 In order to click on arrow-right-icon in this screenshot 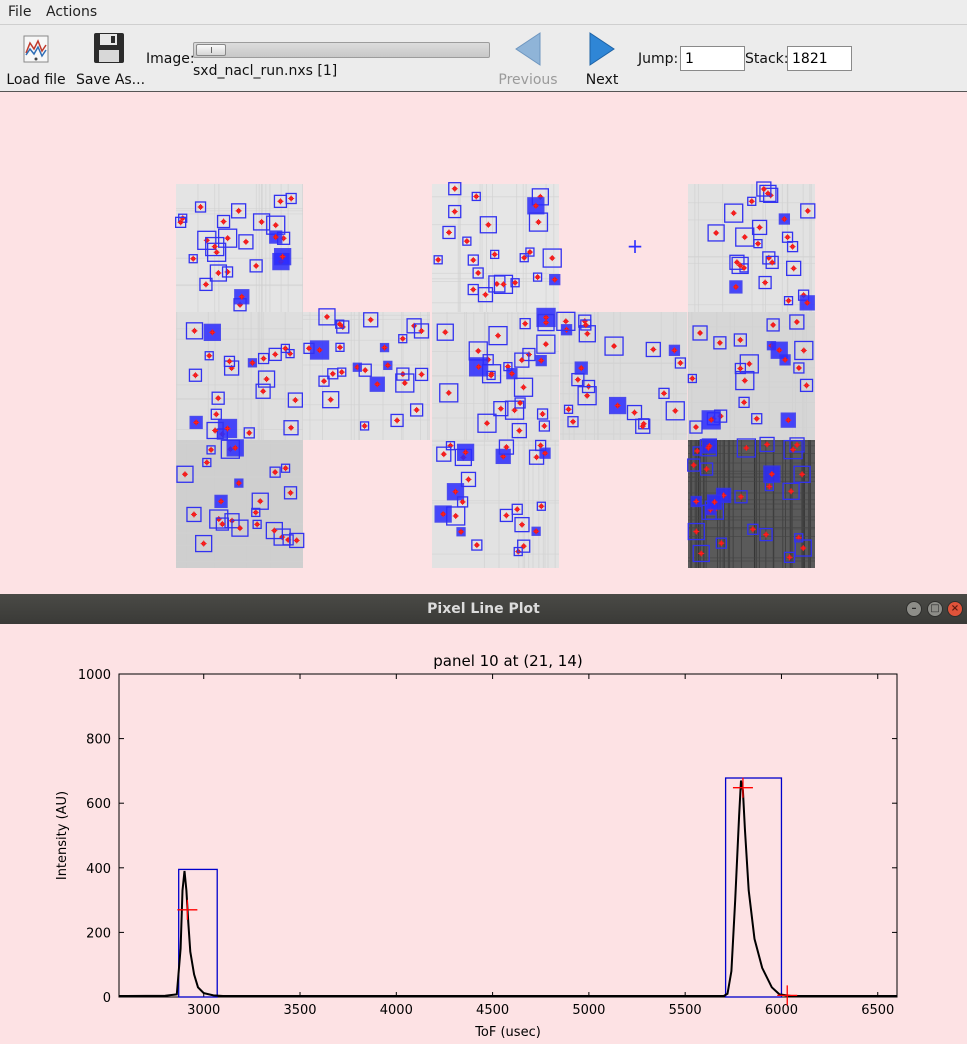, I will do `click(602, 49)`.